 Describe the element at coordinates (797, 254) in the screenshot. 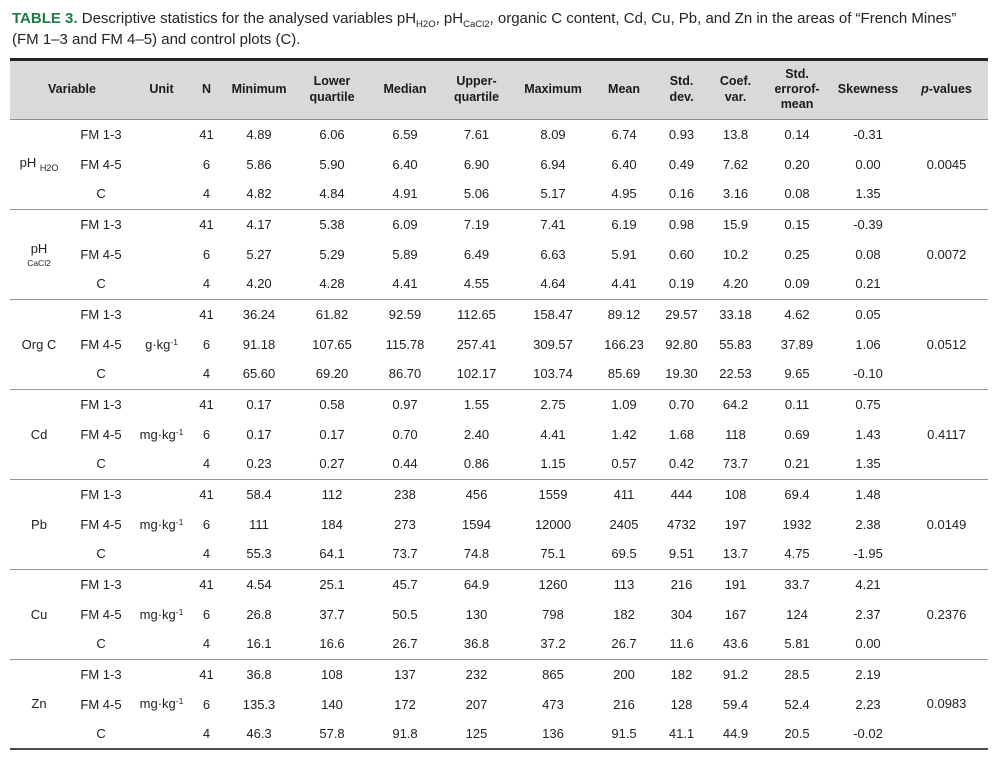

I see `value-std-error-of-mean: 0.25` at that location.